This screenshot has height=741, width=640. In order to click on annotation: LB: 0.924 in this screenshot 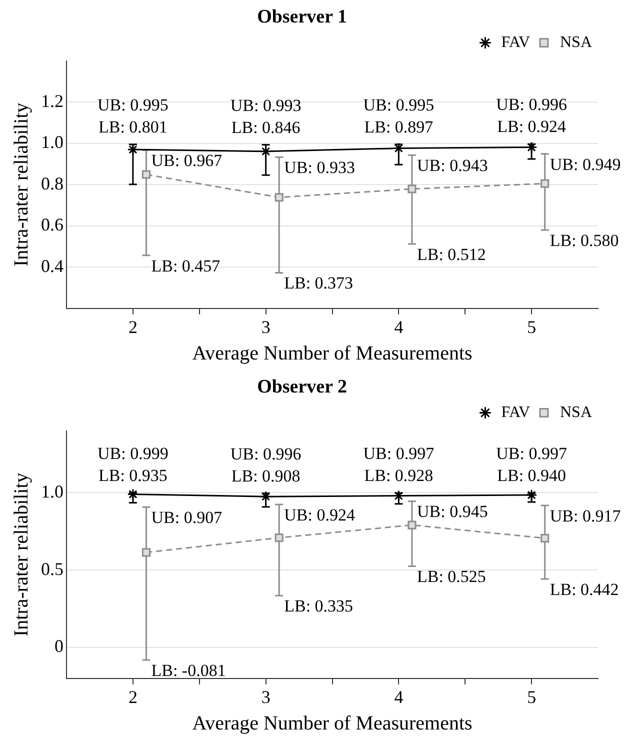, I will do `click(532, 126)`.